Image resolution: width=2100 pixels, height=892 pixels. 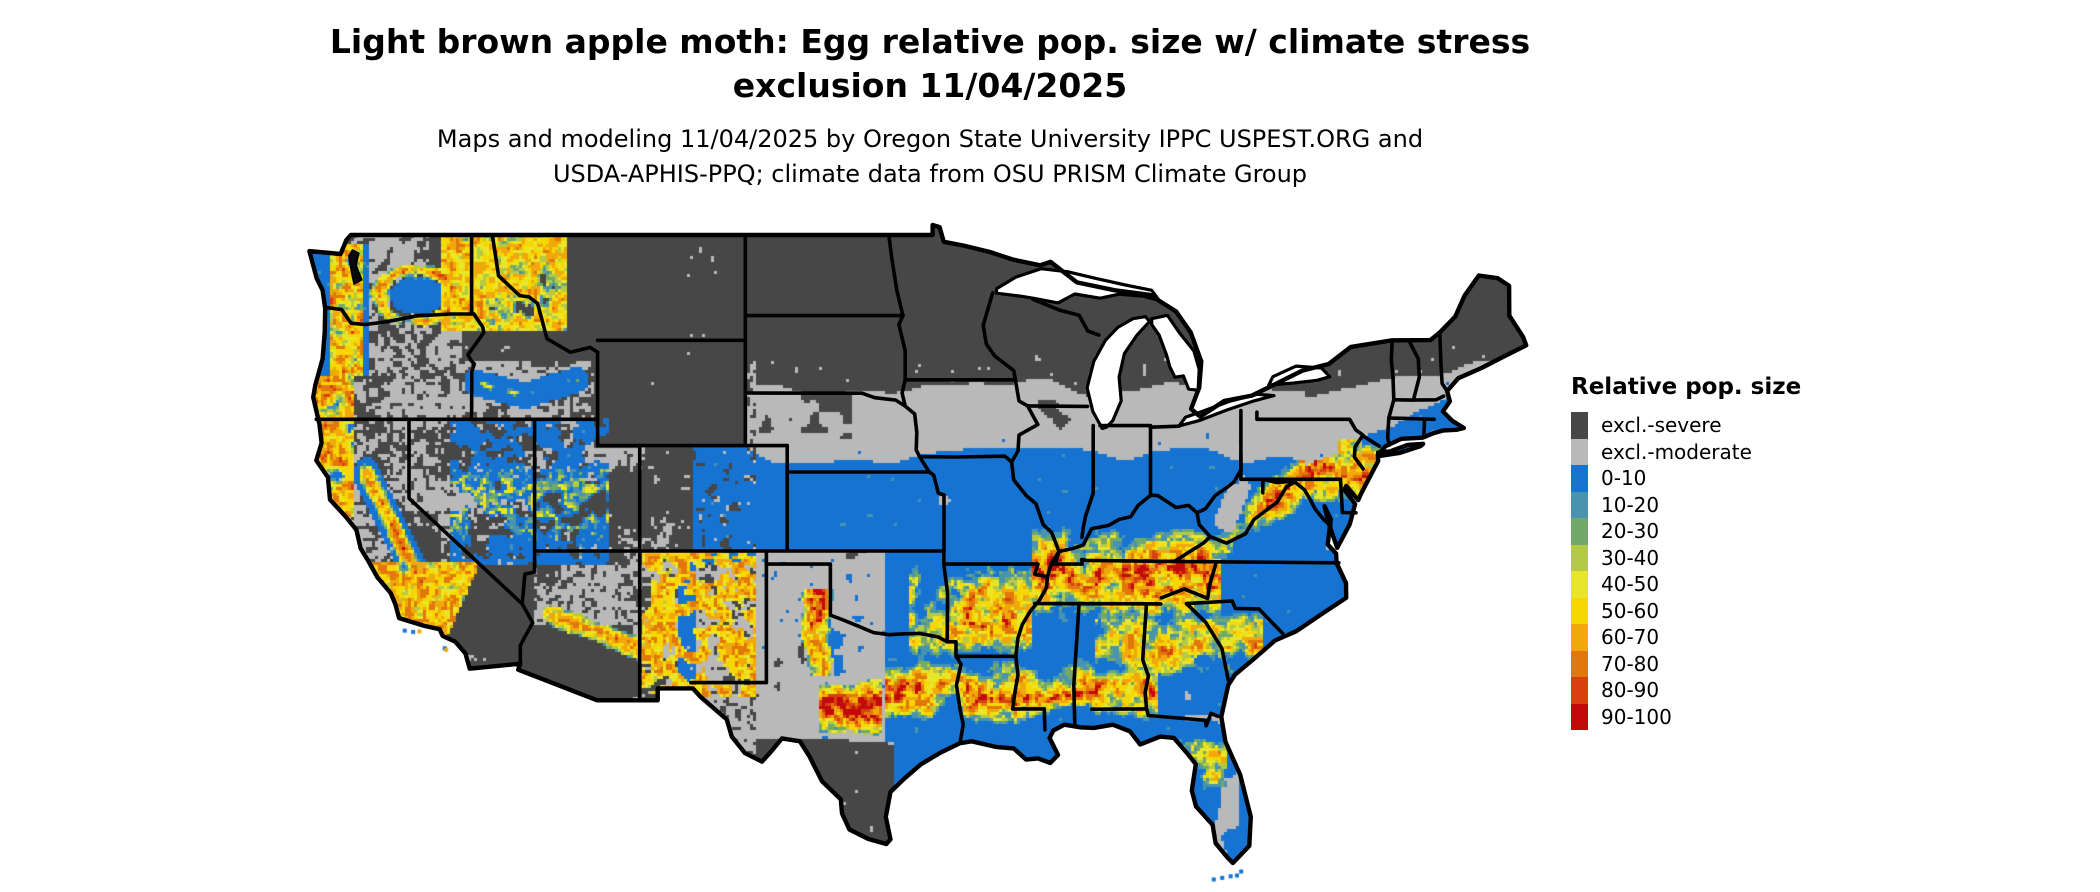 I want to click on legend-entry: 30-40, so click(x=1686, y=557).